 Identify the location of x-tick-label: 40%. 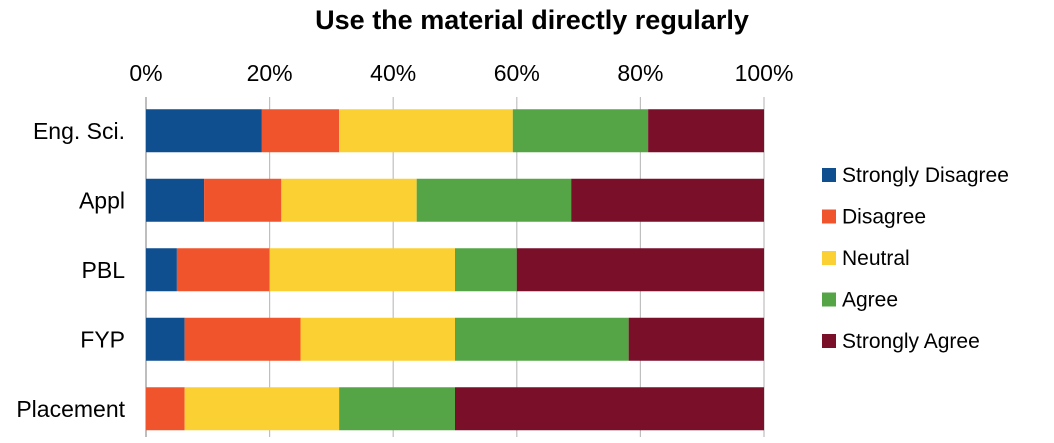
(393, 73).